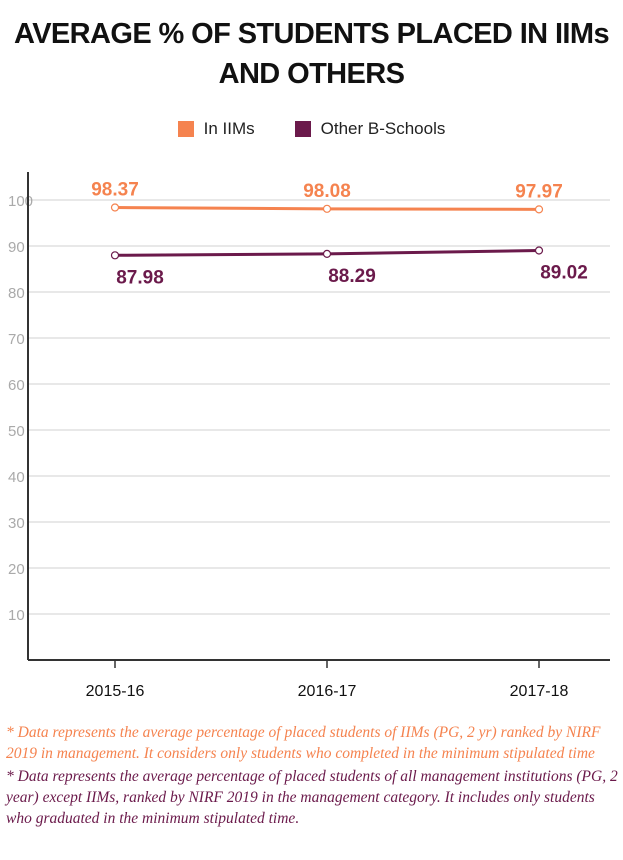 The width and height of the screenshot is (623, 860). Describe the element at coordinates (16, 431) in the screenshot. I see `y-tick-label: 50` at that location.